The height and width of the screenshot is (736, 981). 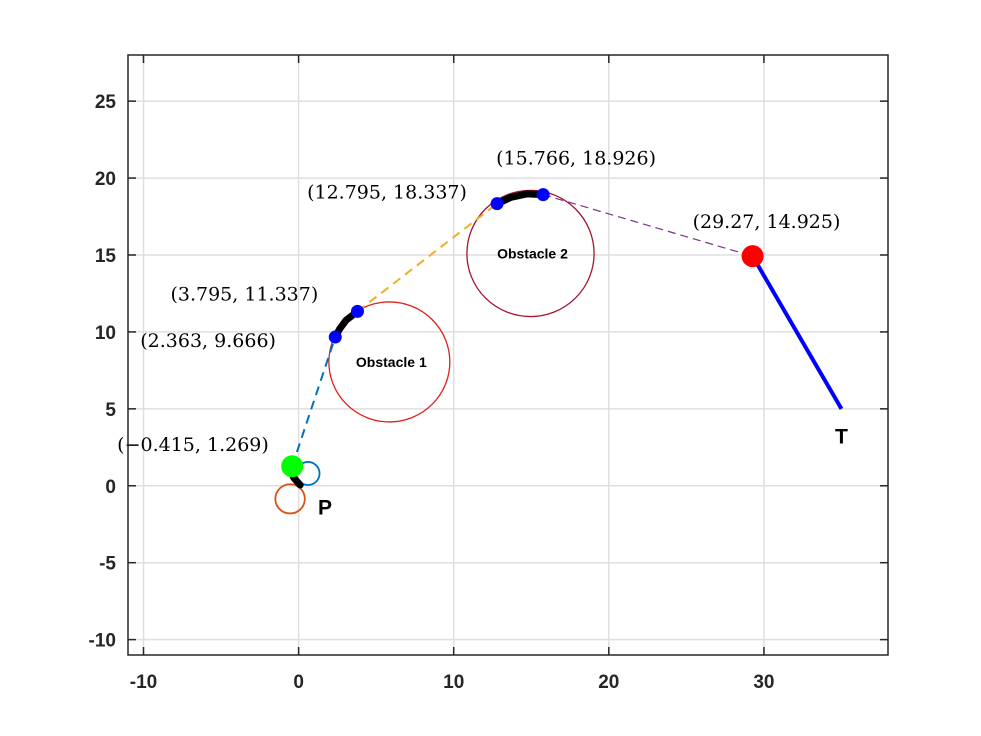 I want to click on y-tick-label: 20, so click(x=105, y=179).